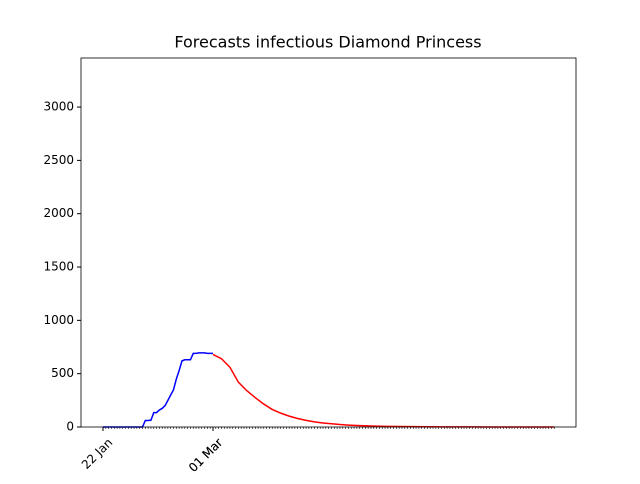  Describe the element at coordinates (58, 320) in the screenshot. I see `y-tick-label: 1000` at that location.